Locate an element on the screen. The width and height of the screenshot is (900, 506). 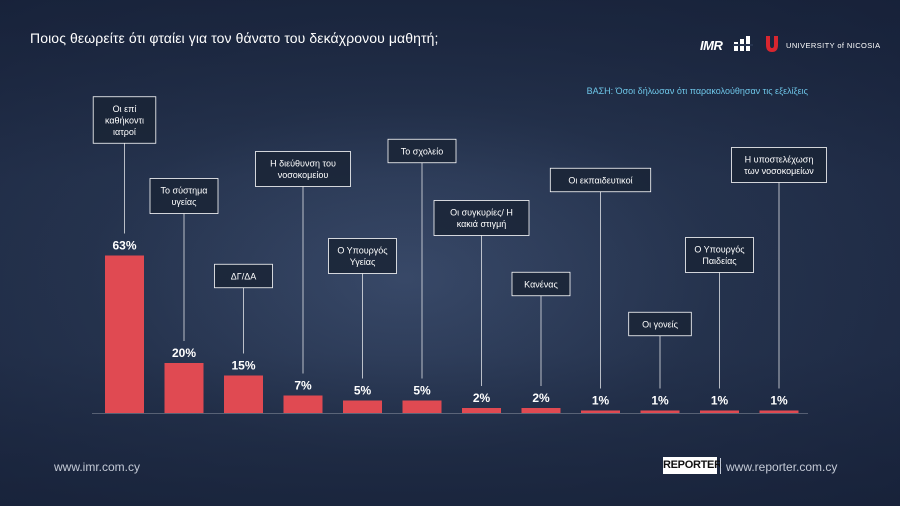
category-label: Κανένας is located at coordinates (541, 284).